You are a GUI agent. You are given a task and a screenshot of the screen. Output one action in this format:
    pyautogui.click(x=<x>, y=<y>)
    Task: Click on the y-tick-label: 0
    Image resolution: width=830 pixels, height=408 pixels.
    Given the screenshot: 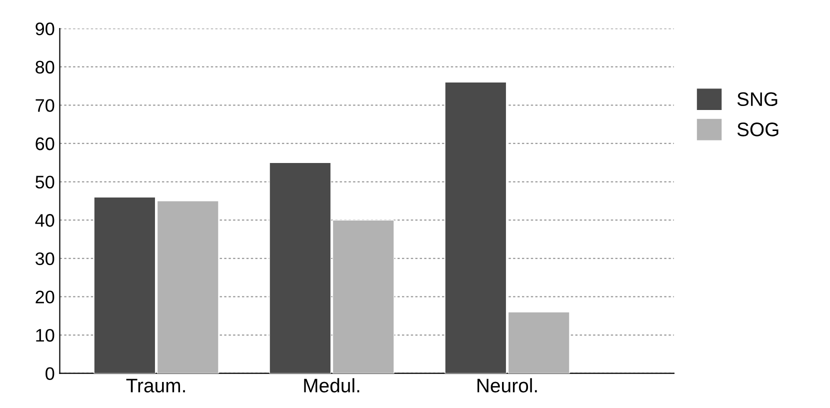 What is the action you would take?
    pyautogui.click(x=50, y=373)
    